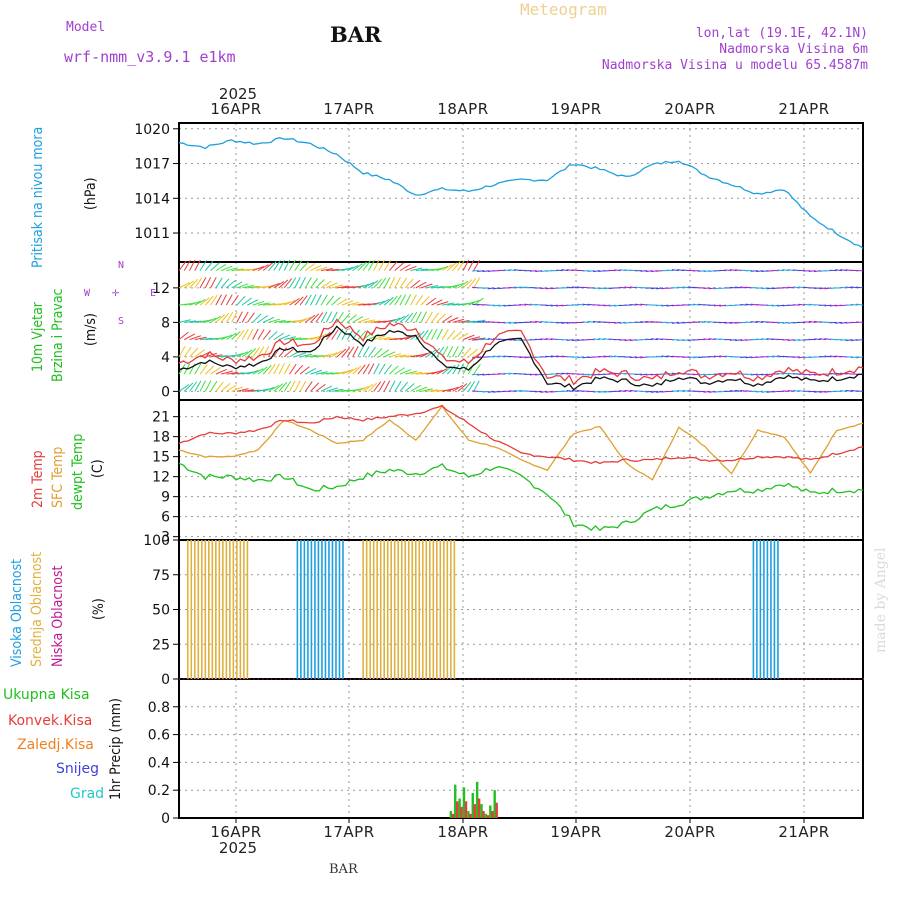 Image resolution: width=900 pixels, height=900 pixels. Describe the element at coordinates (734, 65) in the screenshot. I see `model-elevation-label: Nadmorska Visina u modelu 65.4587m` at that location.